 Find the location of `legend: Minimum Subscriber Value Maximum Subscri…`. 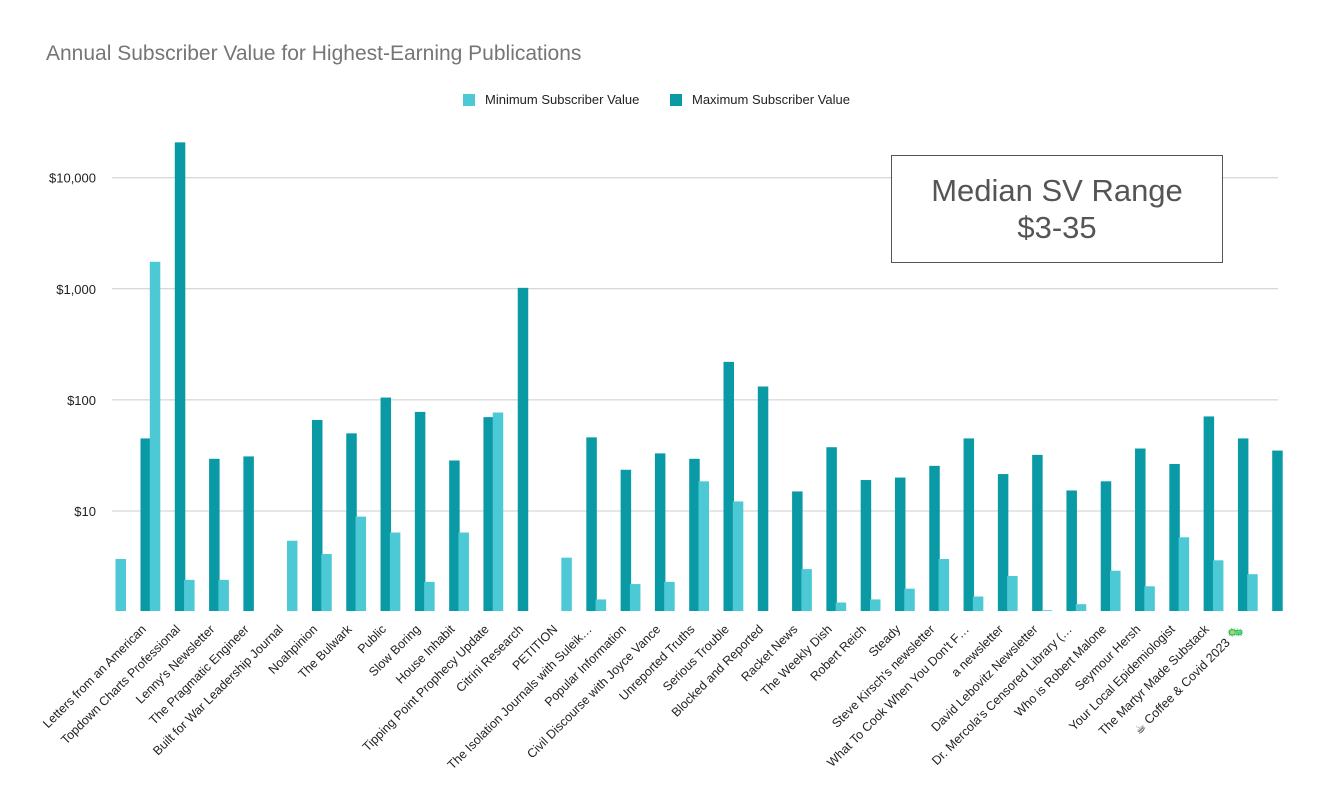

legend: Minimum Subscriber Value Maximum Subscri… is located at coordinates (659, 102).